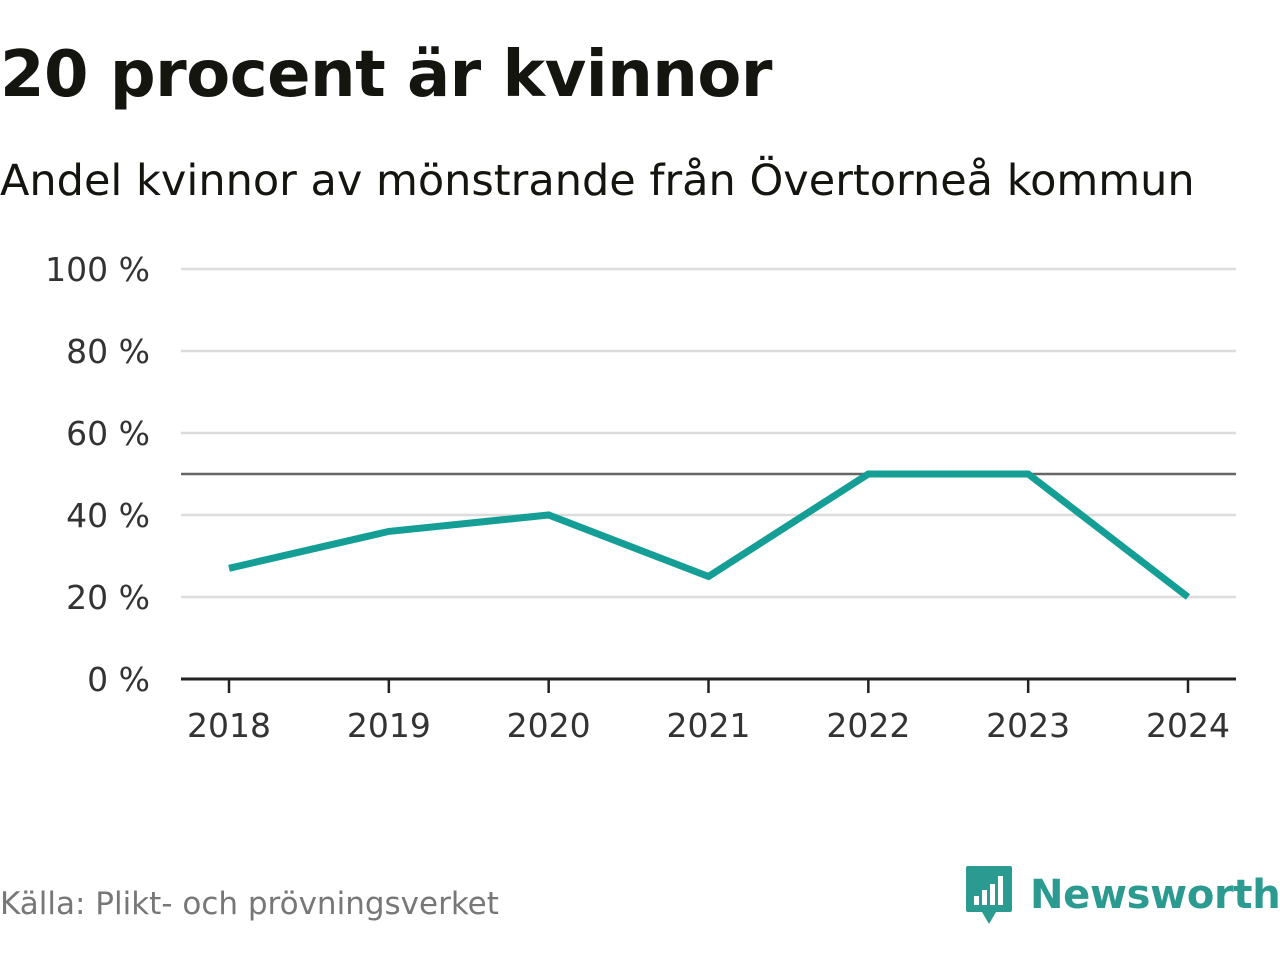 This screenshot has width=1280, height=960. What do you see at coordinates (108, 433) in the screenshot?
I see `y-tick-label: 60 %` at bounding box center [108, 433].